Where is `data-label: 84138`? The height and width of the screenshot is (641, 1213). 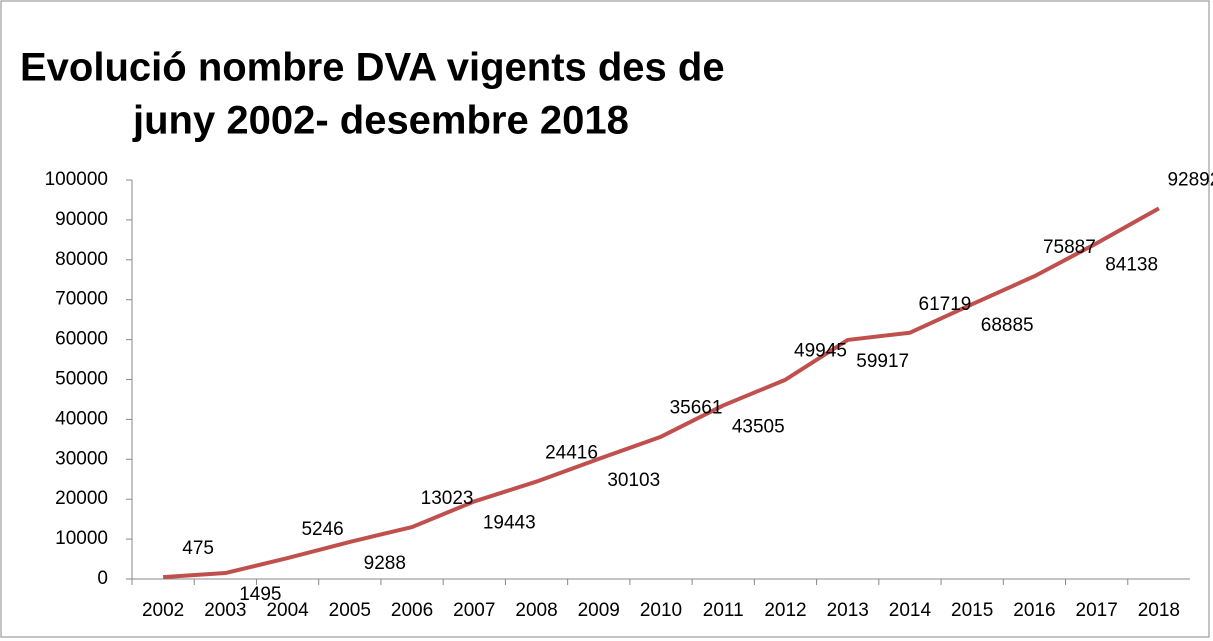
data-label: 84138 is located at coordinates (1131, 264).